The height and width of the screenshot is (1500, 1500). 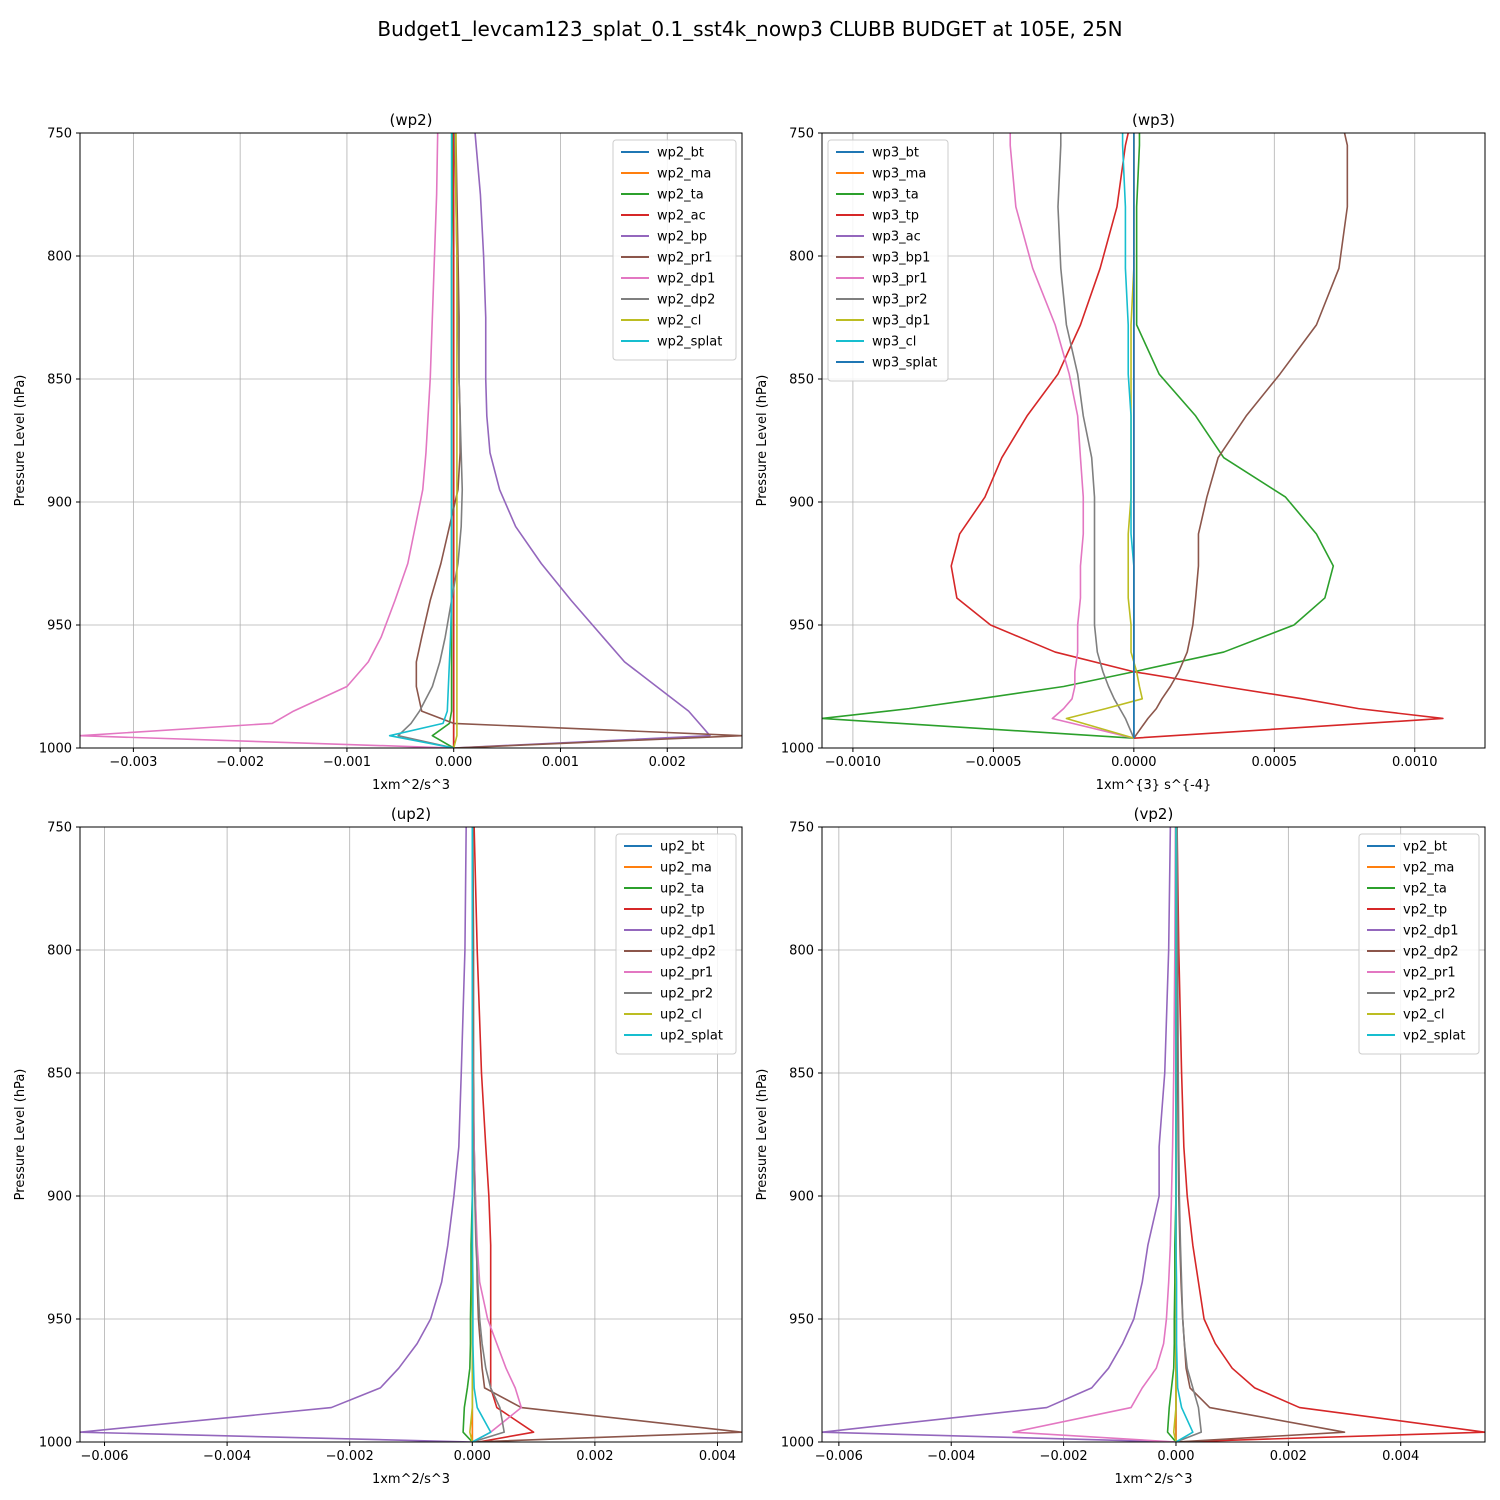 What do you see at coordinates (895, 195) in the screenshot?
I see `legend-label-wp3_ta: wp3_ta` at bounding box center [895, 195].